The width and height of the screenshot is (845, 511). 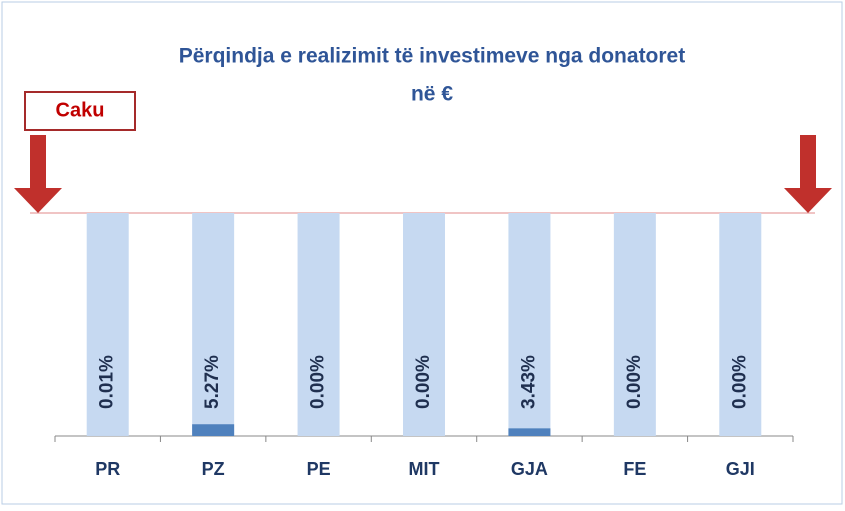 I want to click on x-tick-label: MIT, so click(x=424, y=469).